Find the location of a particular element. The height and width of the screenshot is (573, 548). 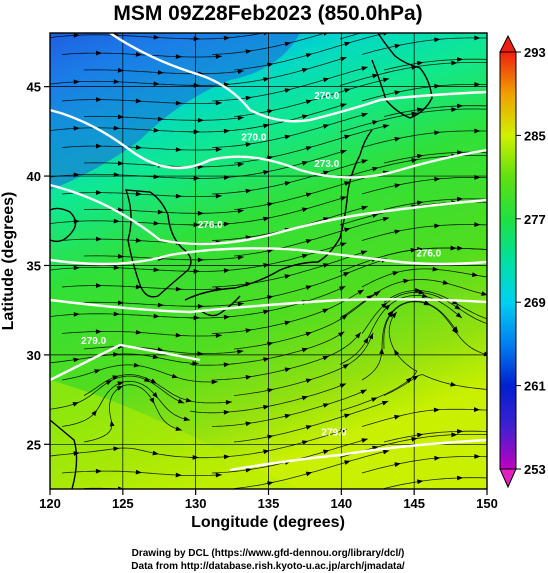

y-tick-label: 30 is located at coordinates (34, 355).